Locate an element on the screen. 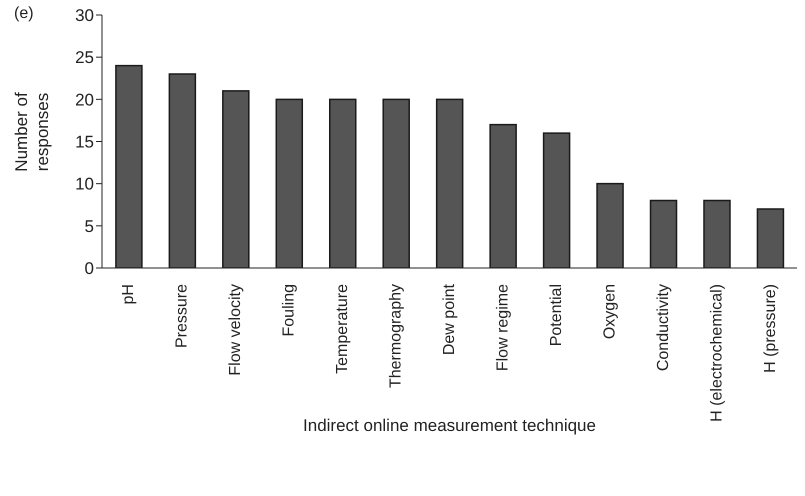 The width and height of the screenshot is (805, 496). x-tick-label: Thermography is located at coordinates (396, 336).